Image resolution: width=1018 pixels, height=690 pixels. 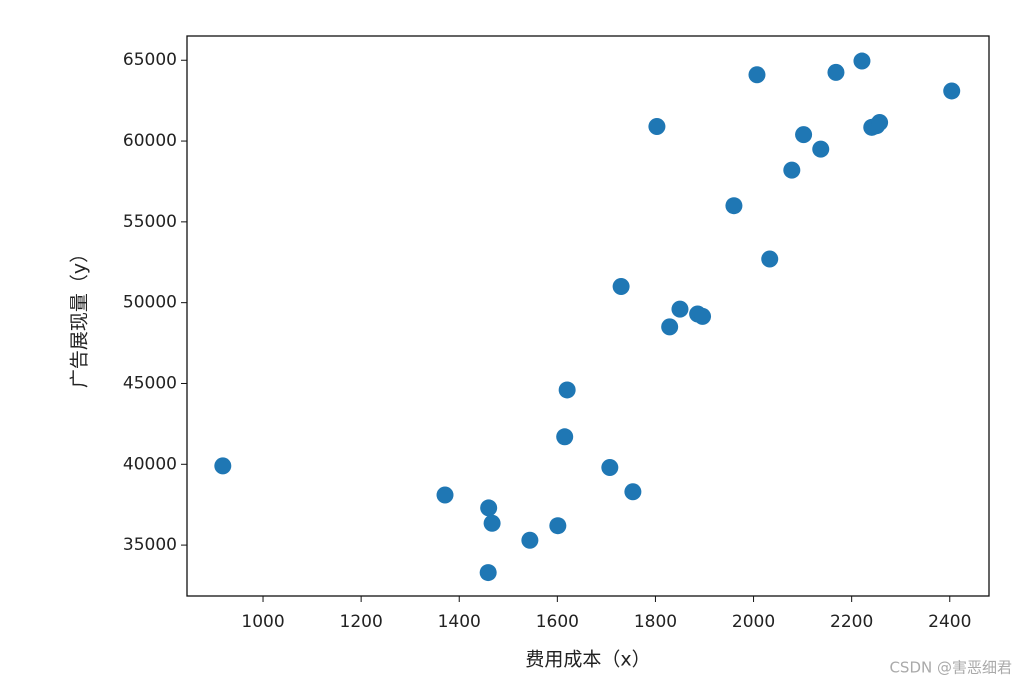 What do you see at coordinates (950, 668) in the screenshot?
I see `watermark: CSDN @害恶细君` at bounding box center [950, 668].